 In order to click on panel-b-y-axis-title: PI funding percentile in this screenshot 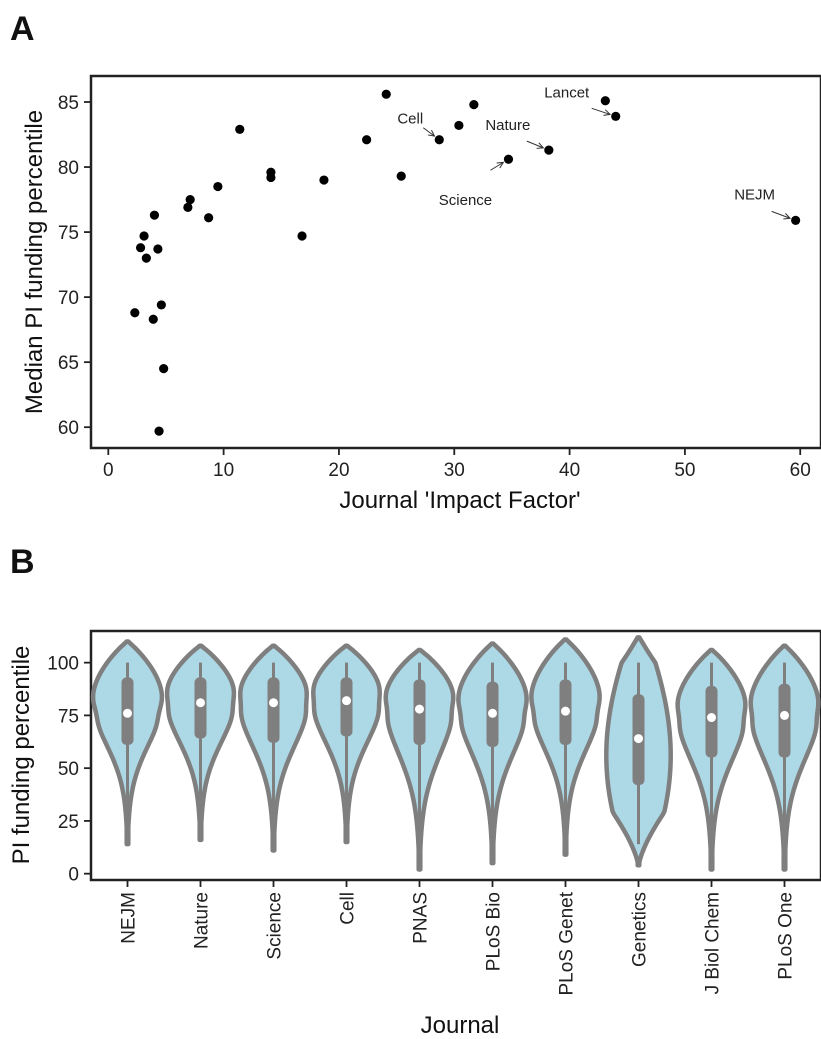, I will do `click(21, 755)`.